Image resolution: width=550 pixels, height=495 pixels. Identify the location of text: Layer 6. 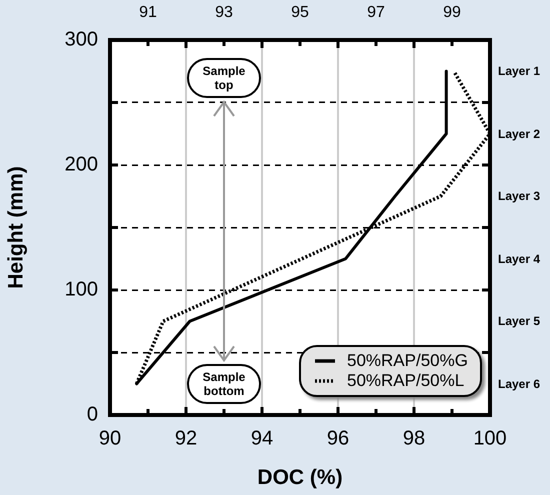
(519, 383).